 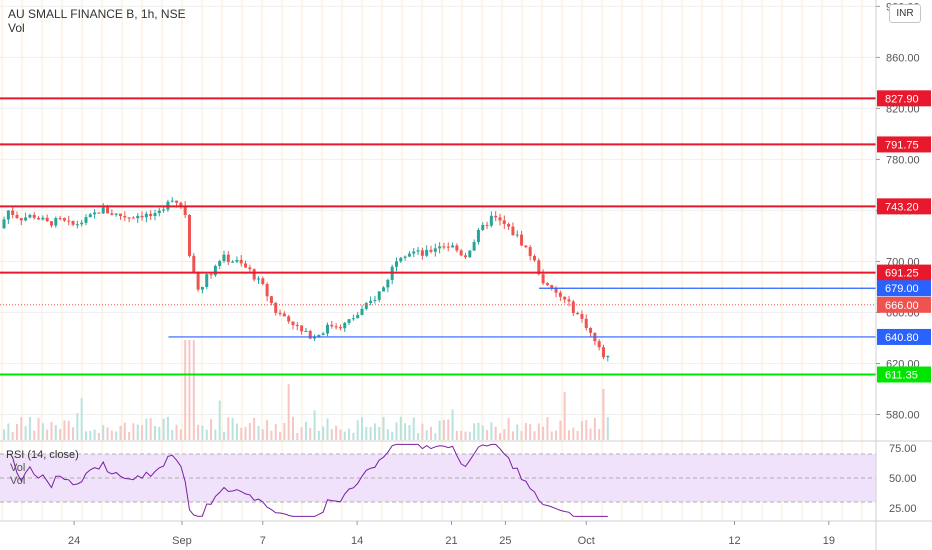 I want to click on rsi-tick-label: 50.00, so click(x=903, y=479).